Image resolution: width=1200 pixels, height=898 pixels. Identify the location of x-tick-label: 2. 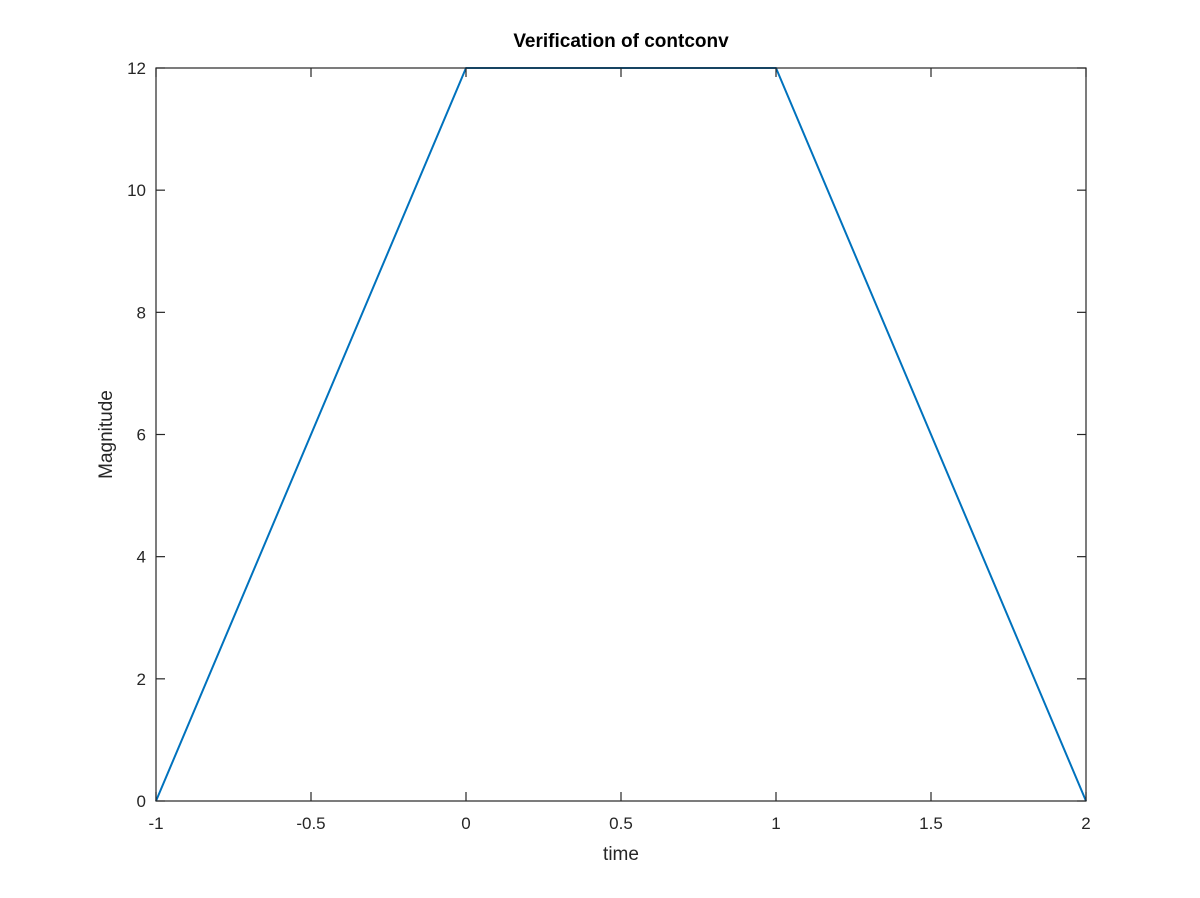
(1085, 823).